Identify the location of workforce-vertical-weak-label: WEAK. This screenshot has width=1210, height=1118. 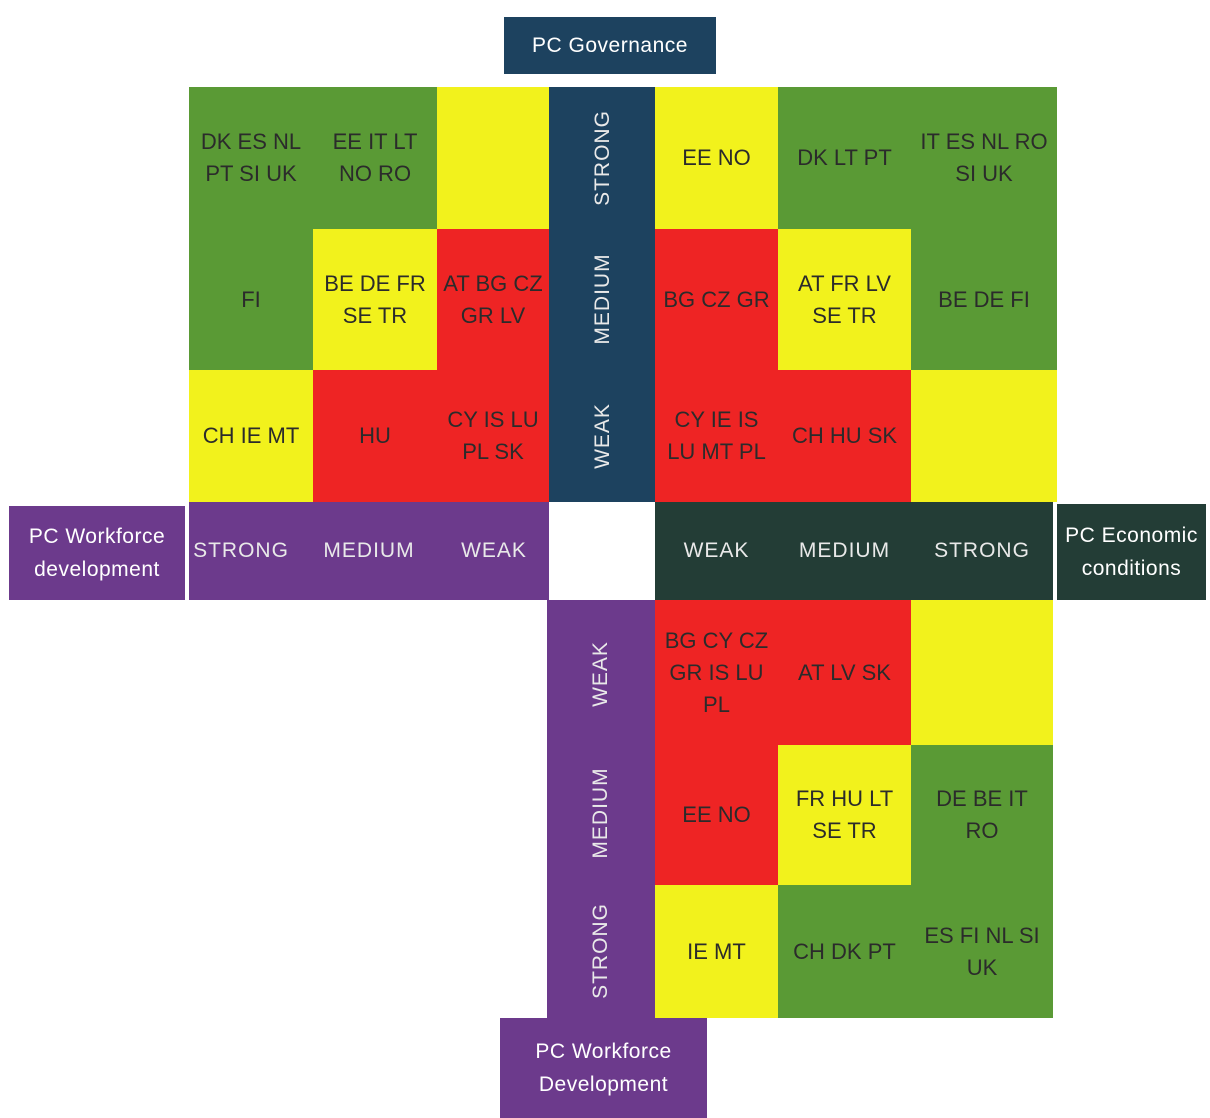
(600, 674).